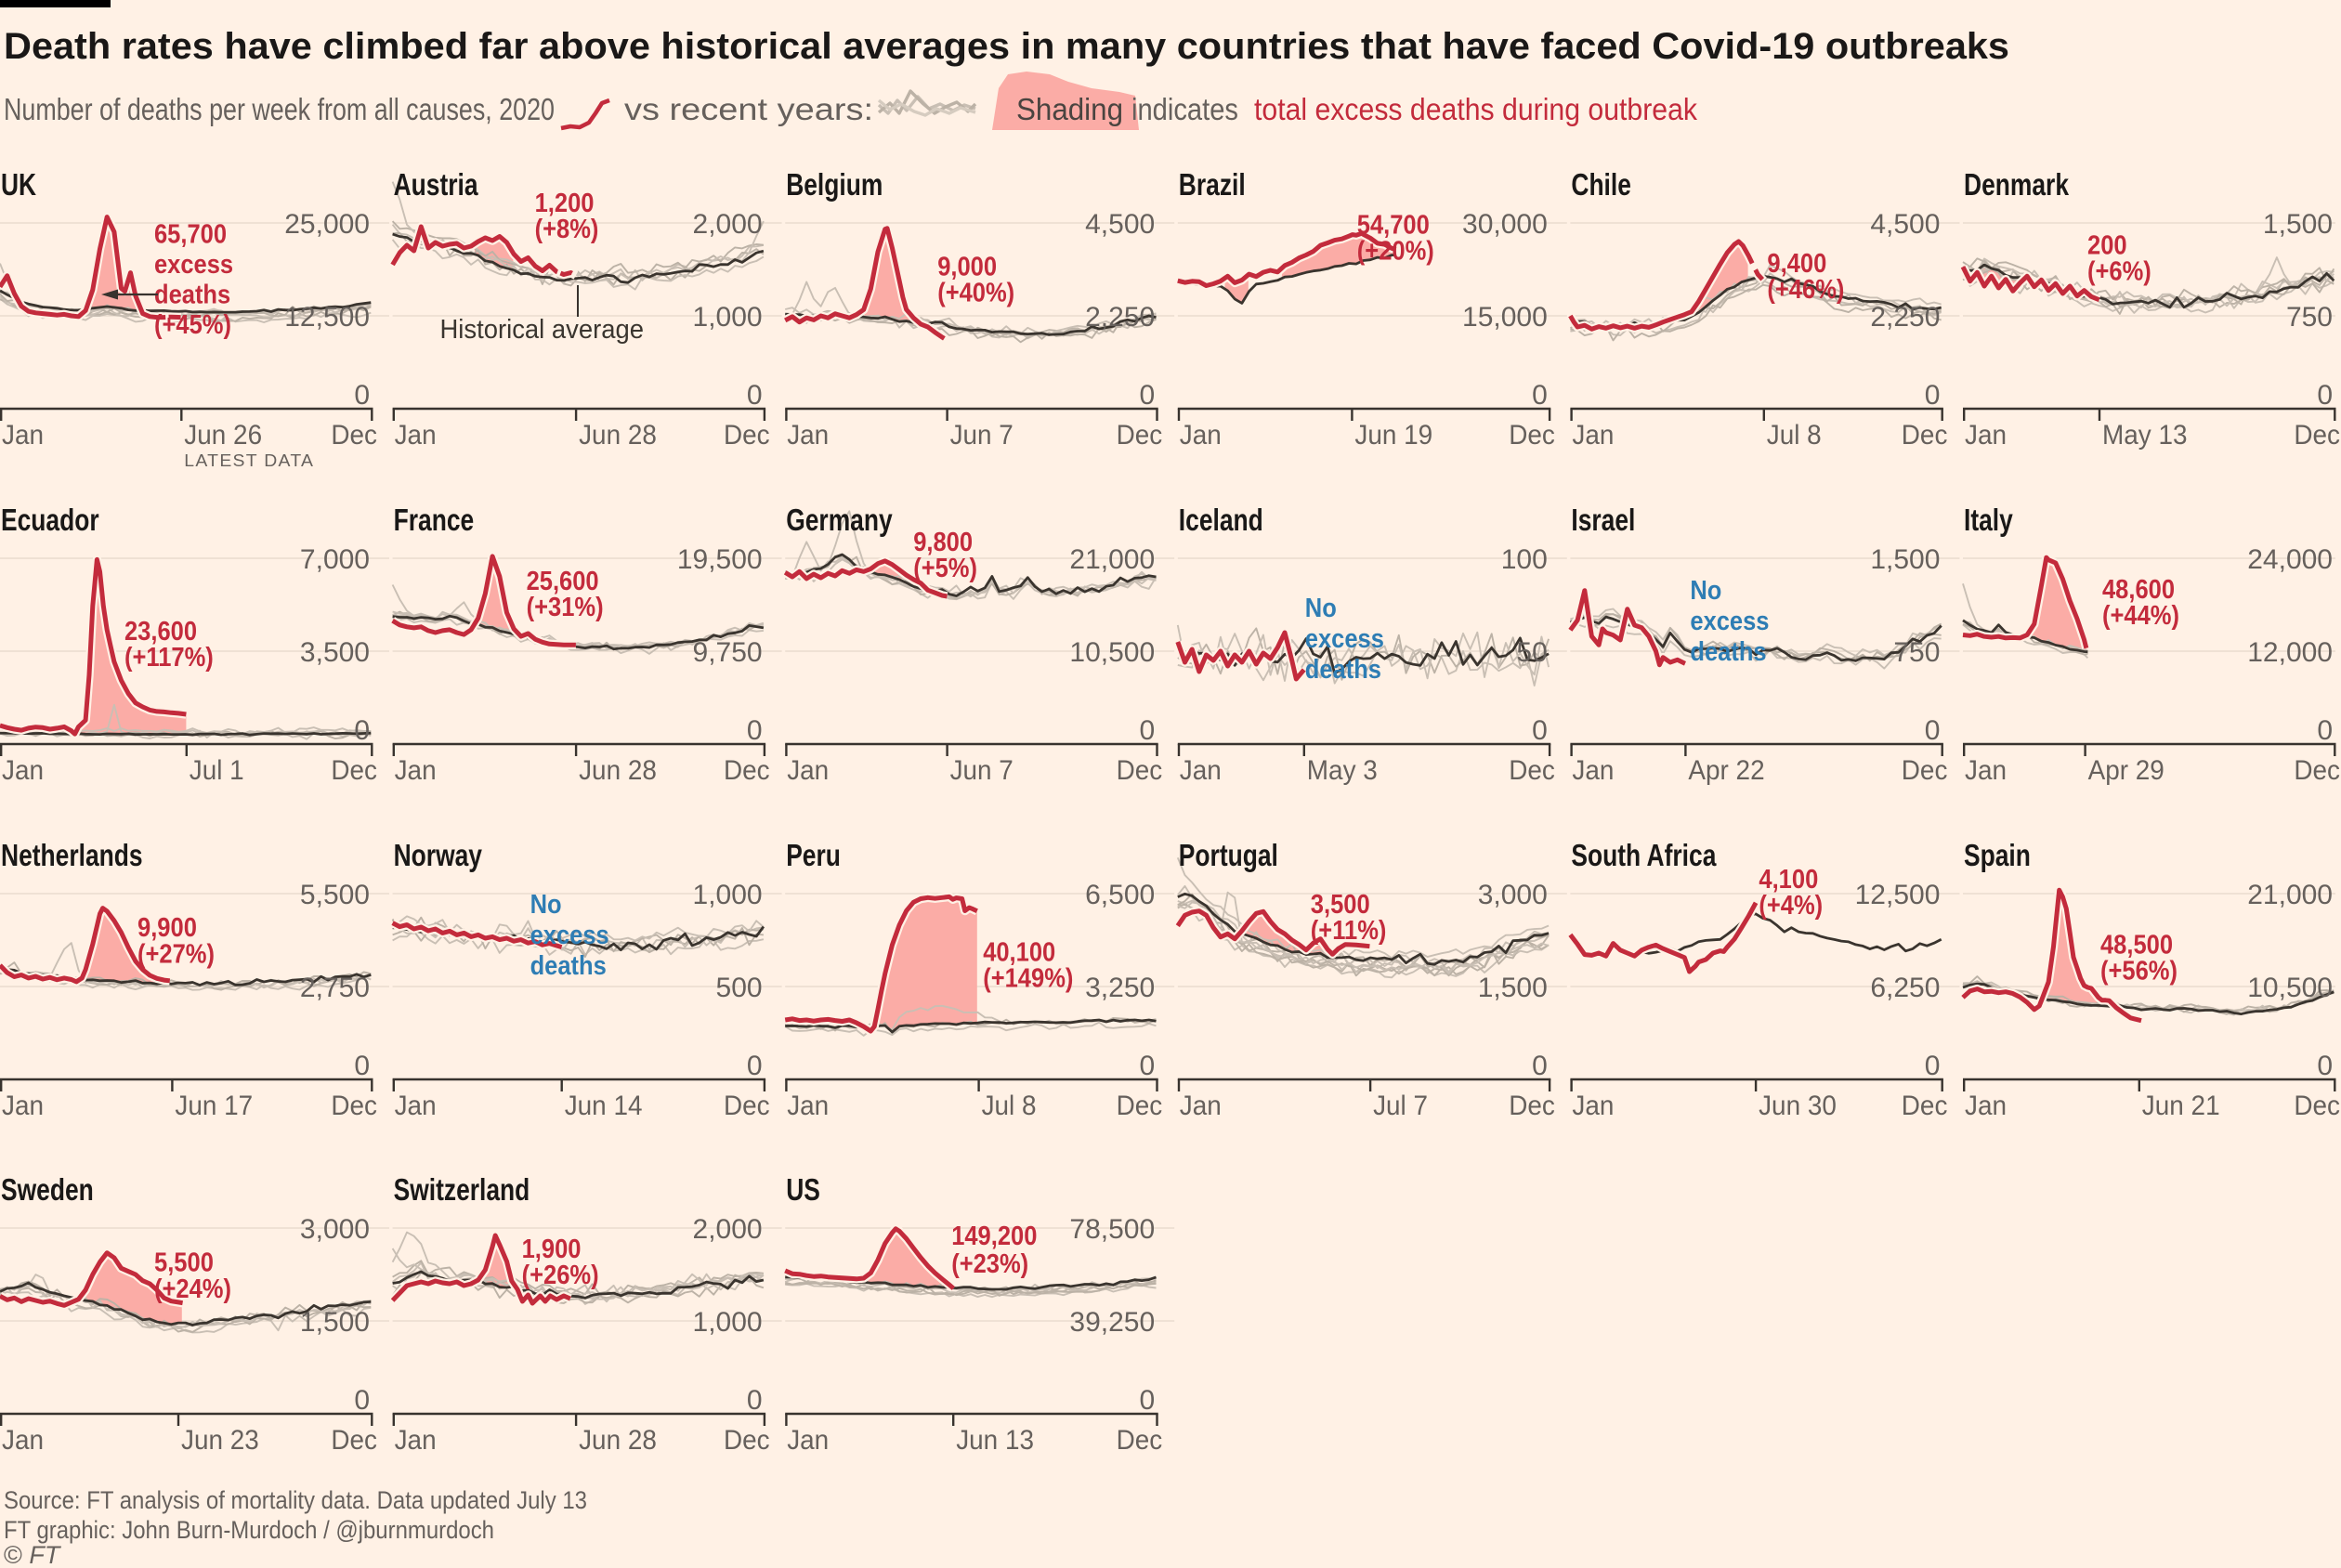 The height and width of the screenshot is (1568, 2341). What do you see at coordinates (1349, 931) in the screenshot?
I see `svg-text: (+11%)` at bounding box center [1349, 931].